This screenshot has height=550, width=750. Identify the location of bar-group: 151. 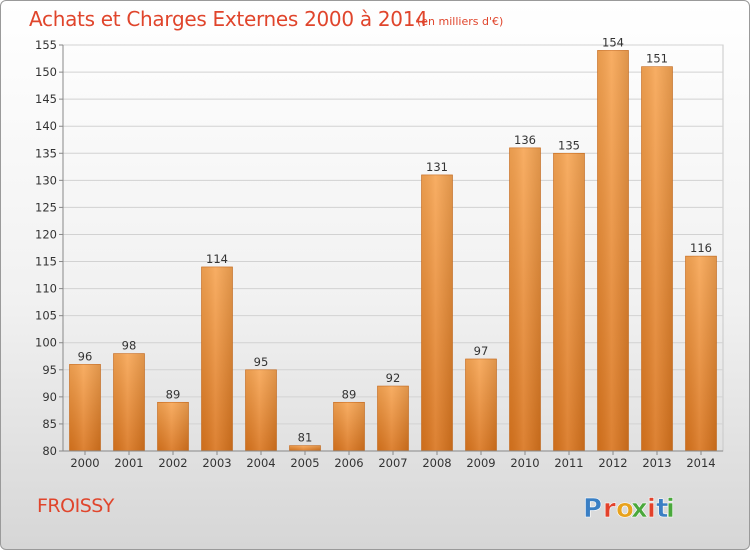
(657, 252).